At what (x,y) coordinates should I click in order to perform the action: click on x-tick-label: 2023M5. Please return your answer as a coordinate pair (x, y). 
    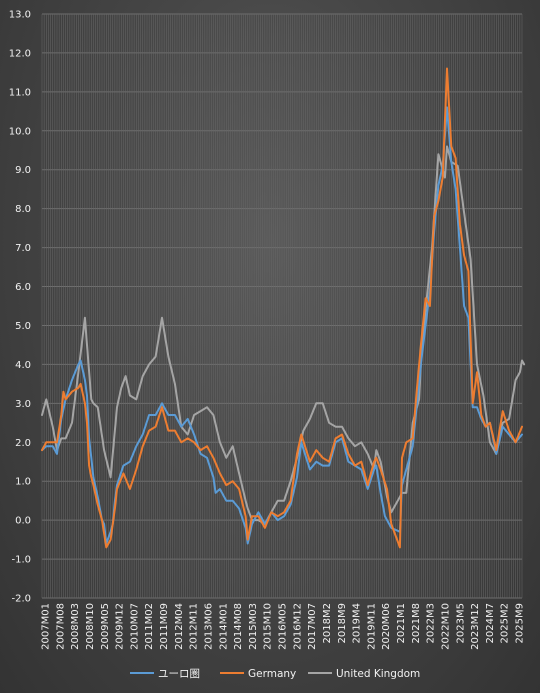
    Looking at the image, I should click on (460, 623).